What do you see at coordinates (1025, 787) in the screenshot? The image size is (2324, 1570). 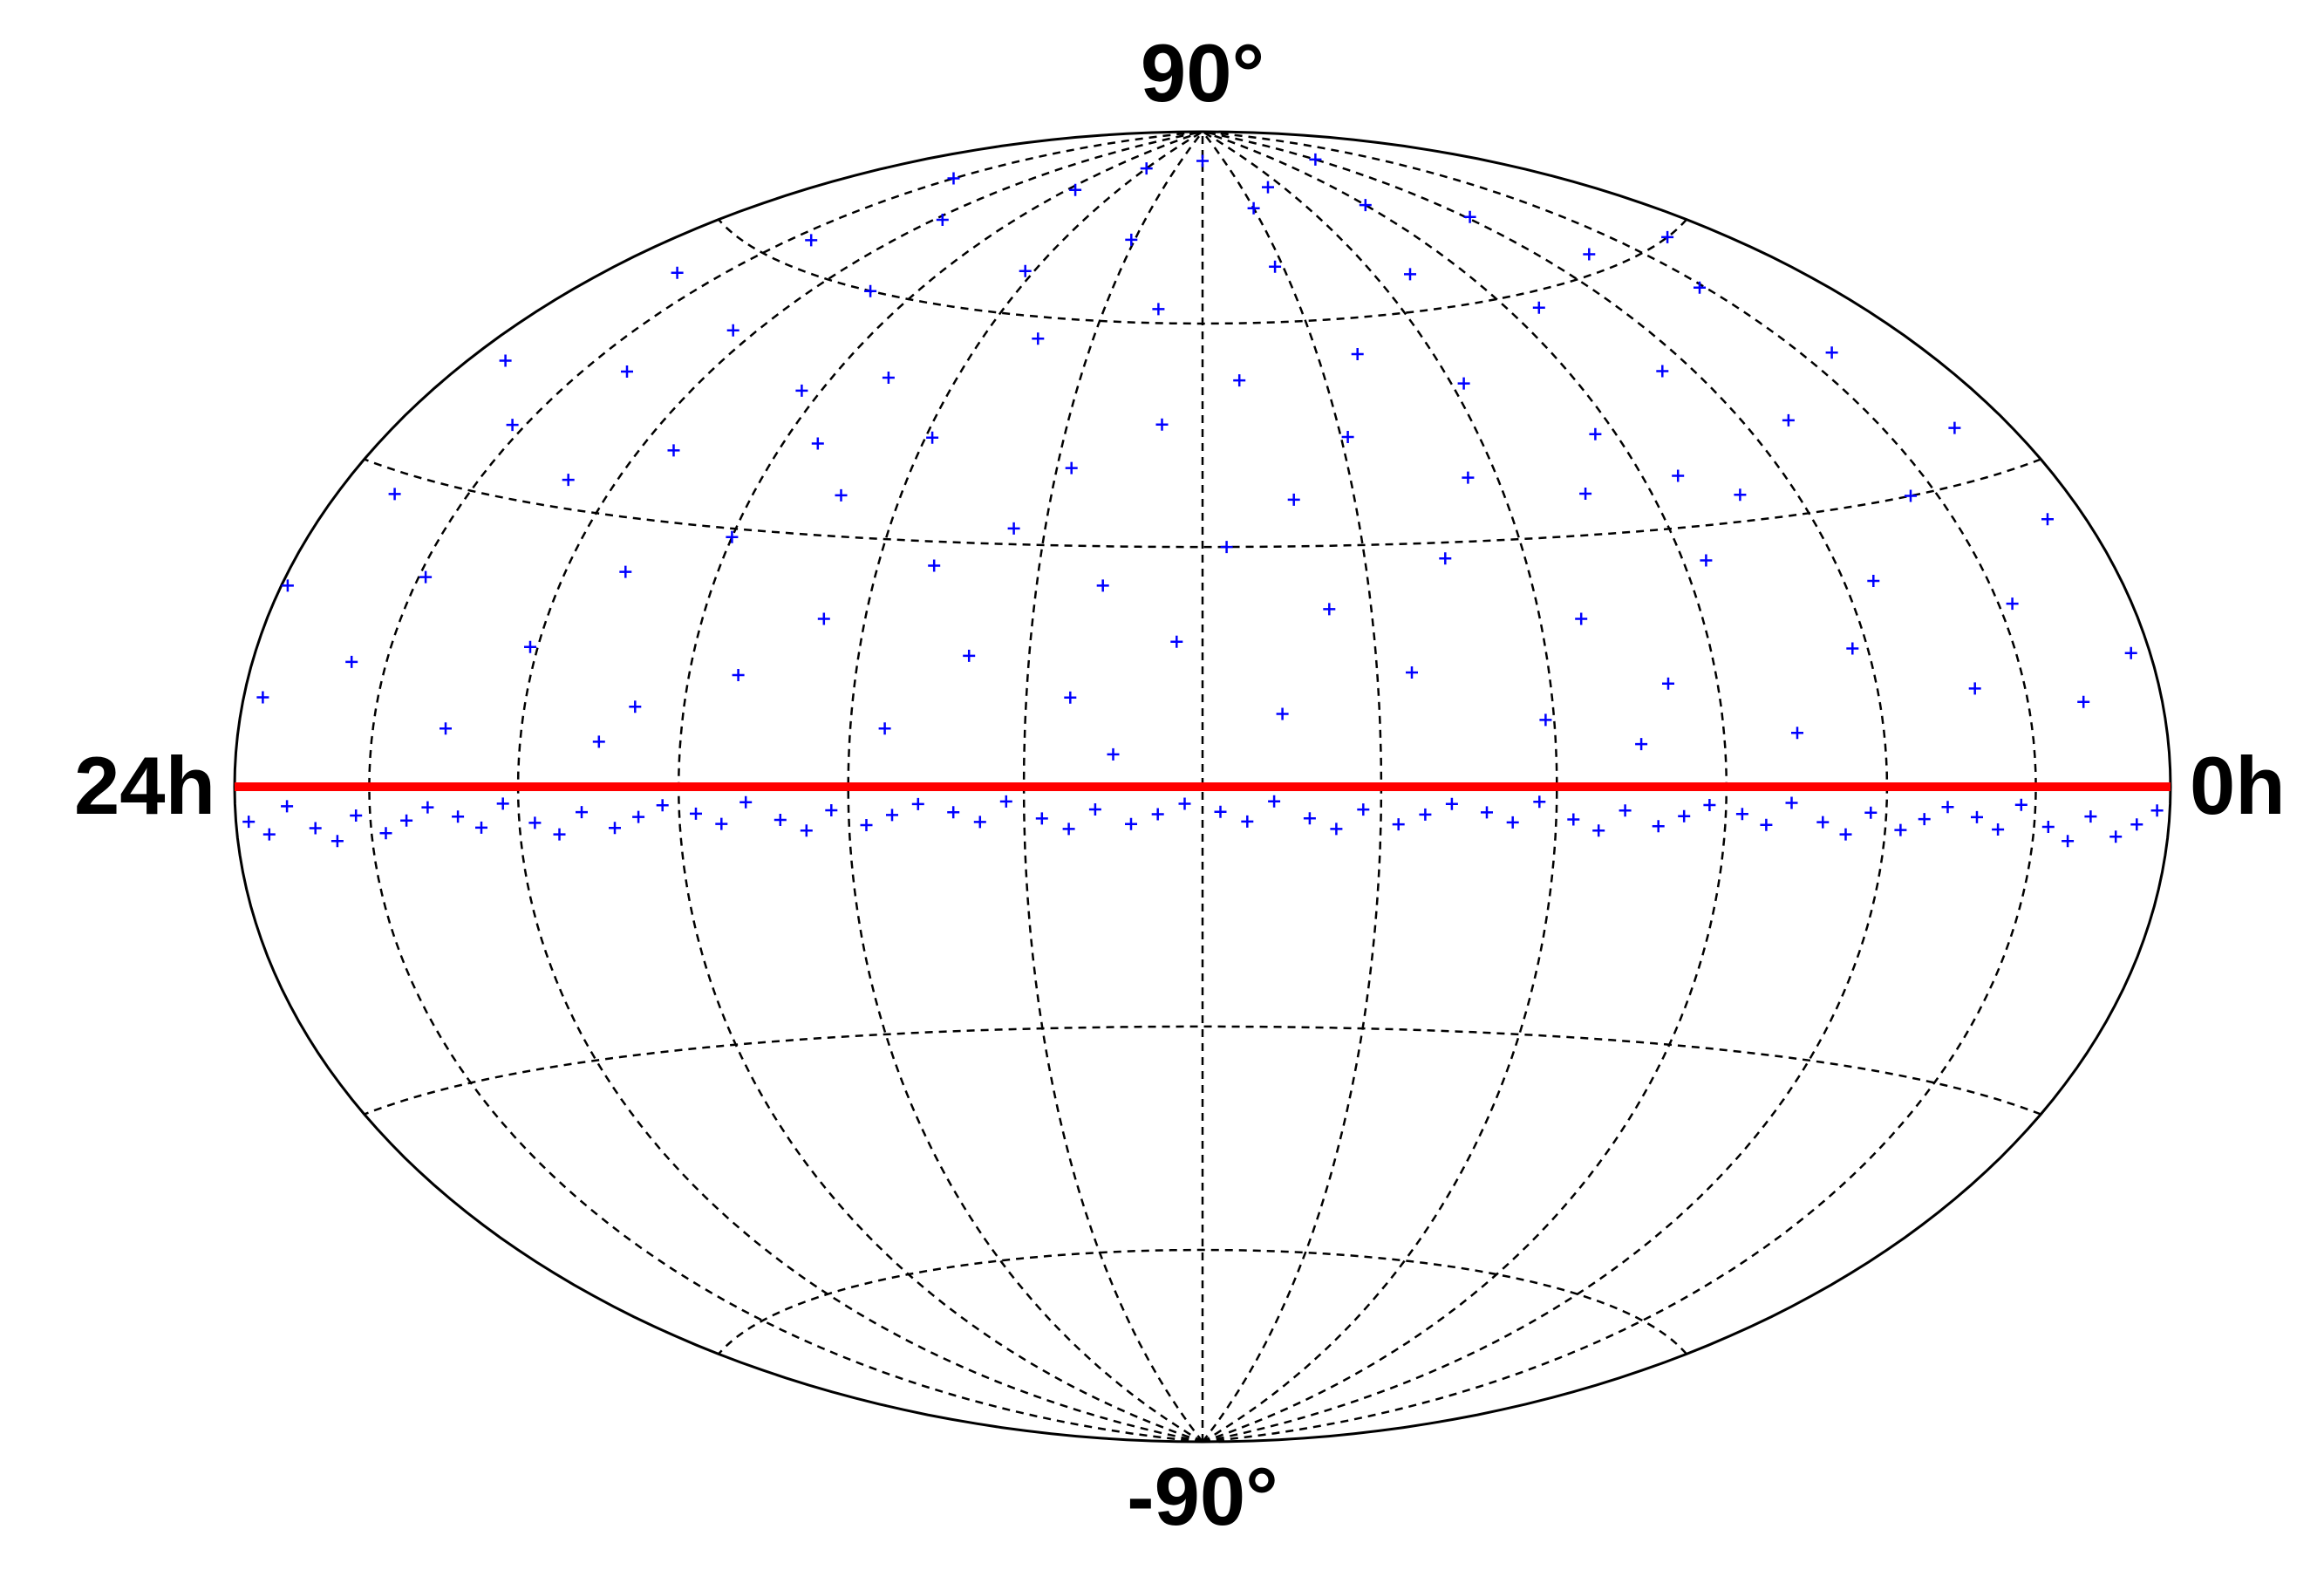 I see `meridian` at bounding box center [1025, 787].